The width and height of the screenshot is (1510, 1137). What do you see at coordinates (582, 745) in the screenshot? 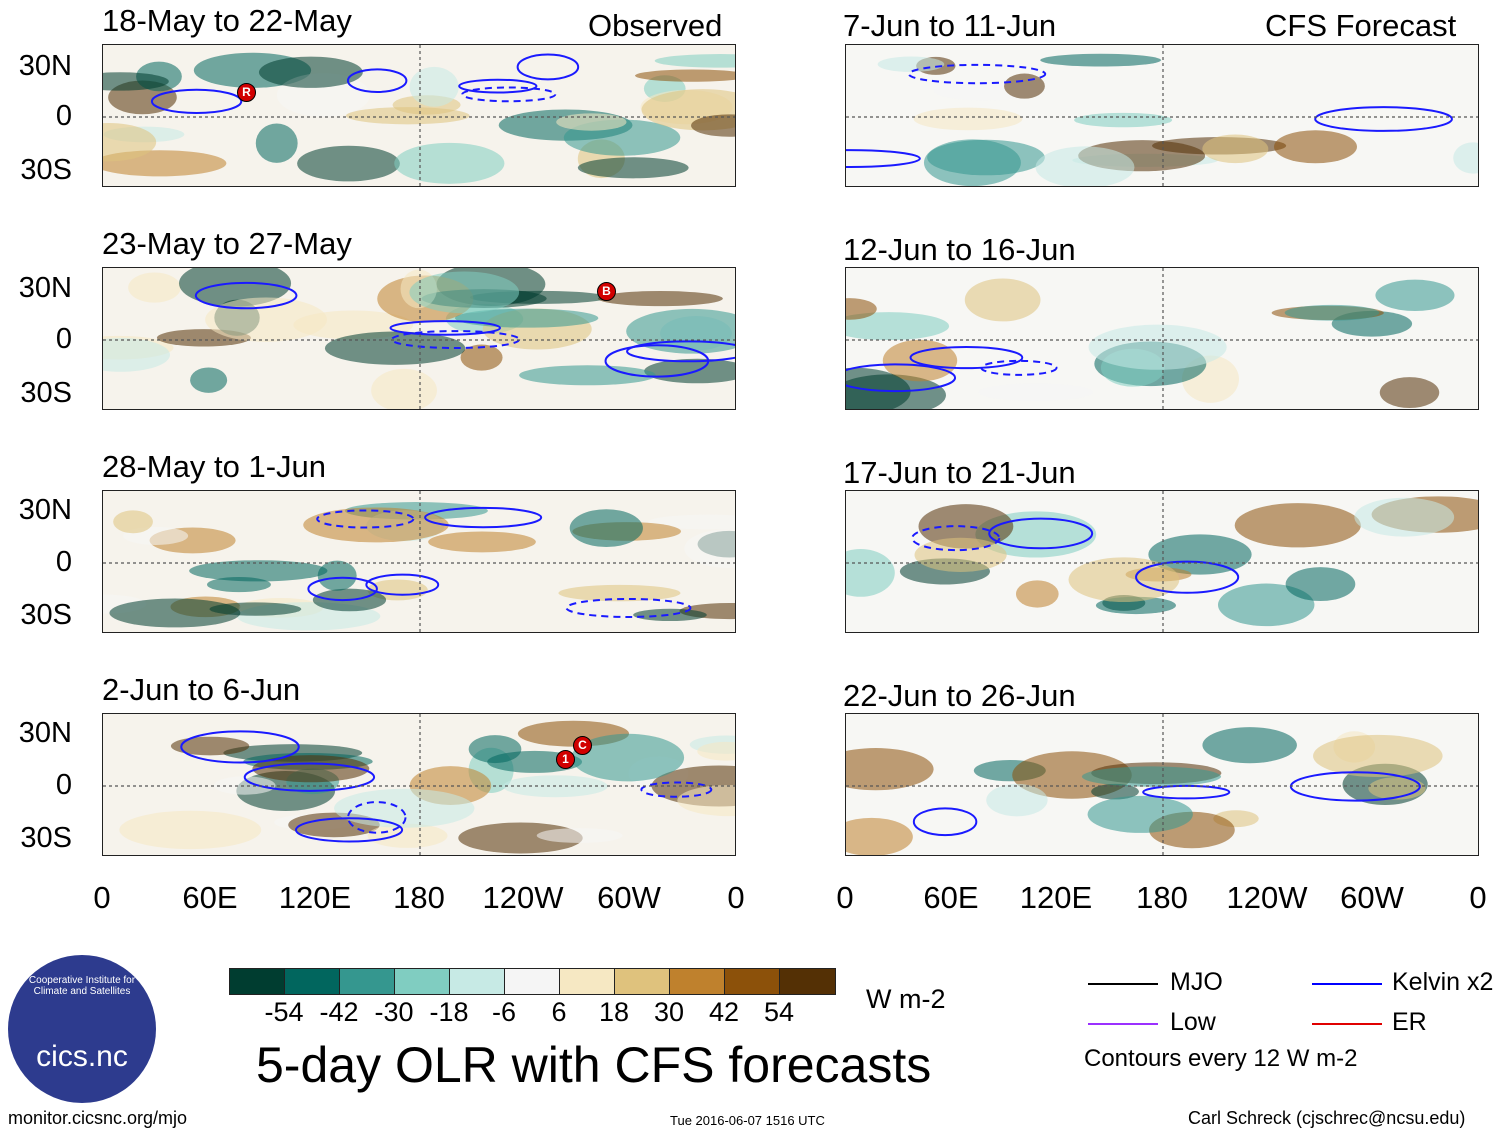
I see `storm-marker-icon: C` at bounding box center [582, 745].